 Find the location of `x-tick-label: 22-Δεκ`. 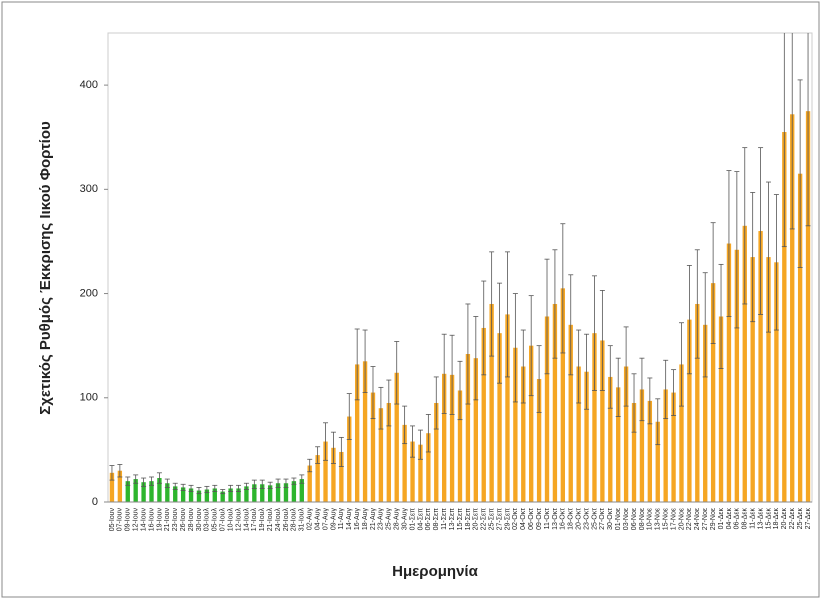

x-tick-label: 22-Δεκ is located at coordinates (792, 519).